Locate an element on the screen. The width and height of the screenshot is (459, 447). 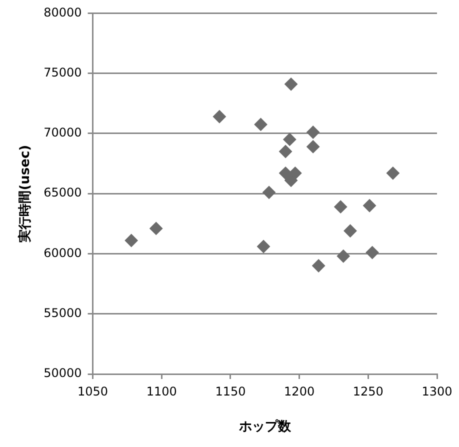
x-tick-label: 1150 is located at coordinates (230, 391).